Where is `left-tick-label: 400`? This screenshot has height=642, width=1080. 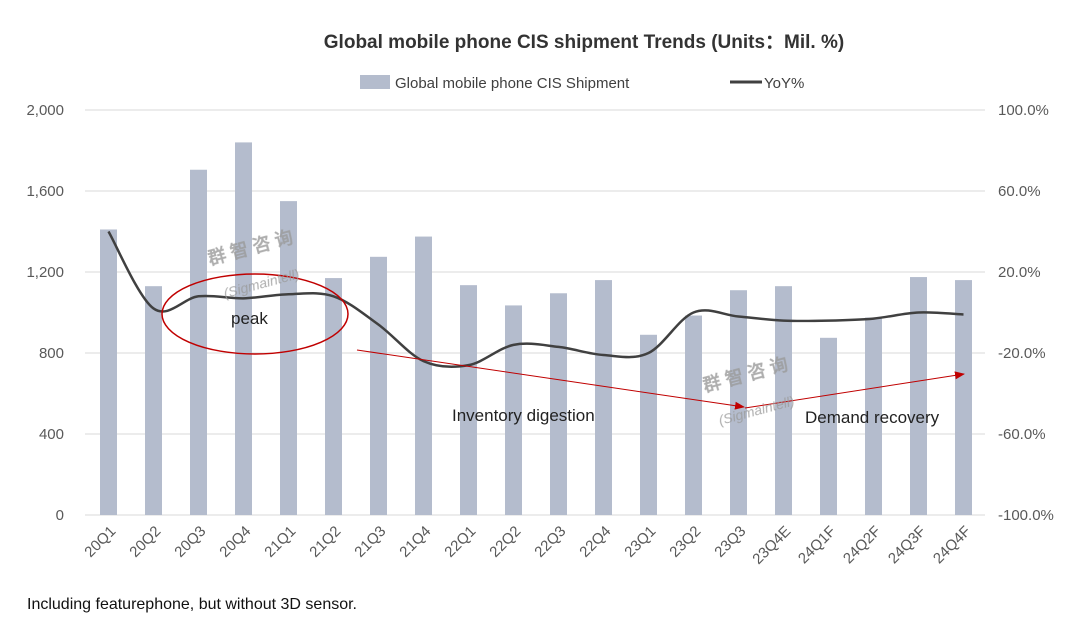
left-tick-label: 400 is located at coordinates (51, 434).